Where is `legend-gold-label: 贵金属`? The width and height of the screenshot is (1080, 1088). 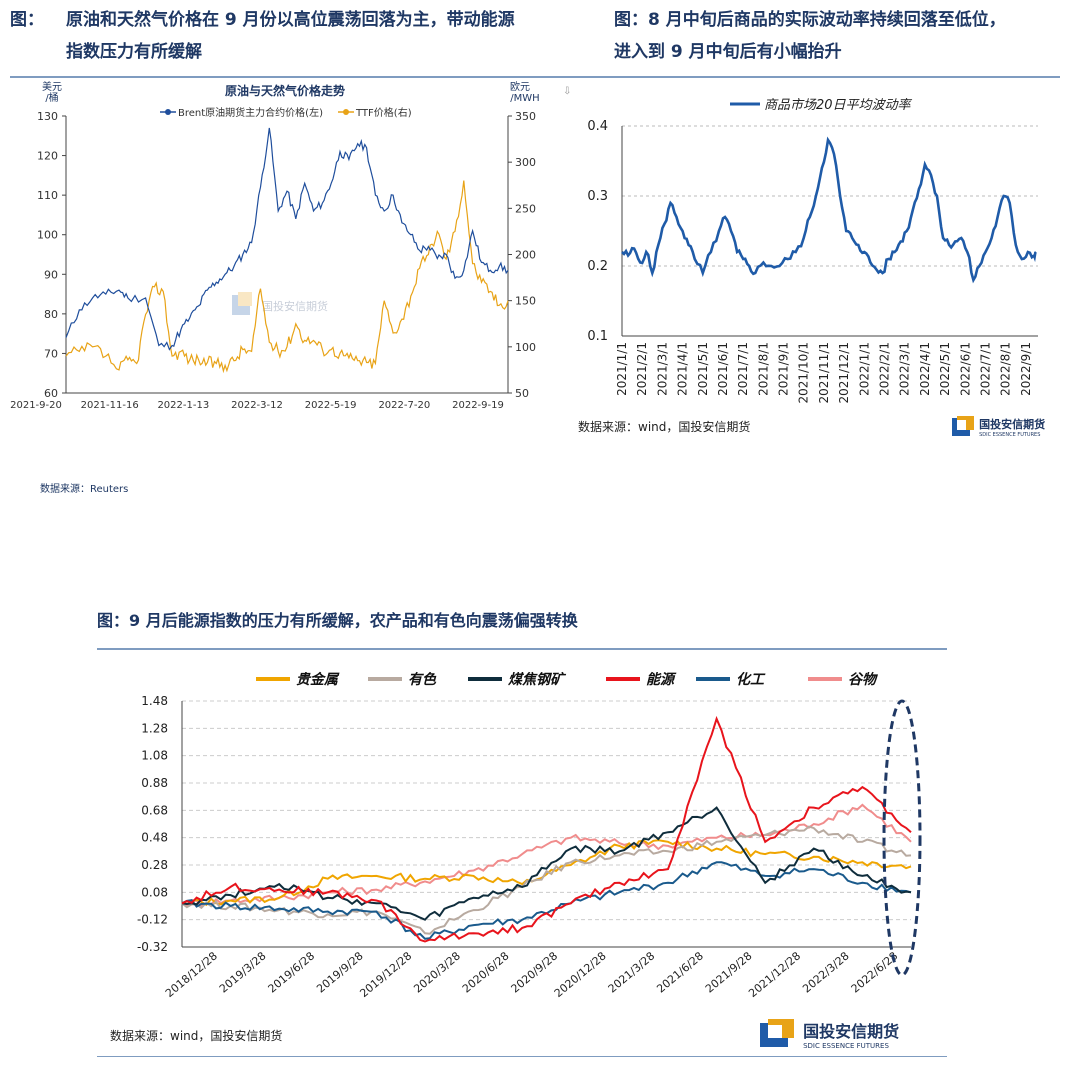
legend-gold-label: 贵金属 is located at coordinates (318, 679).